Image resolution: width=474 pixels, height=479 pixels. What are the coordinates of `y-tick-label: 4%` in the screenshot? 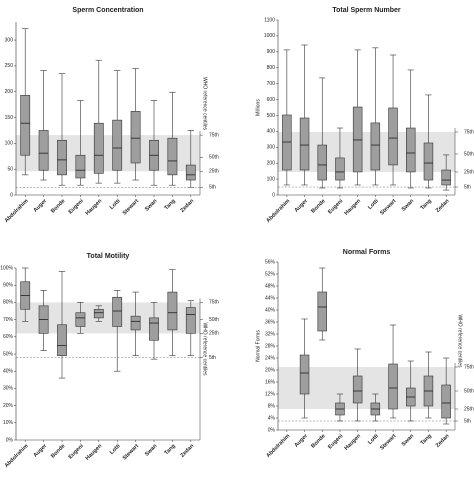 It's located at (272, 418).